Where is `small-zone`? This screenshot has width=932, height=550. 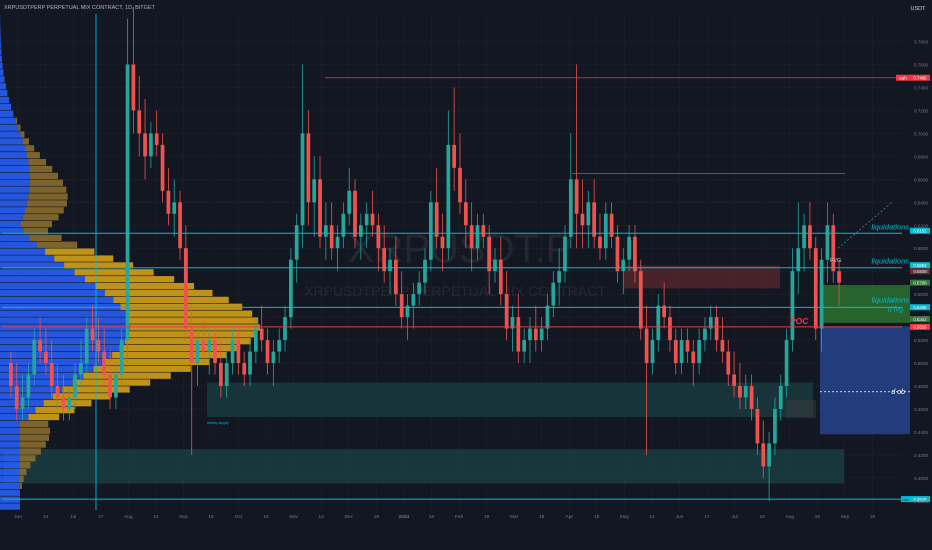 small-zone is located at coordinates (801, 409).